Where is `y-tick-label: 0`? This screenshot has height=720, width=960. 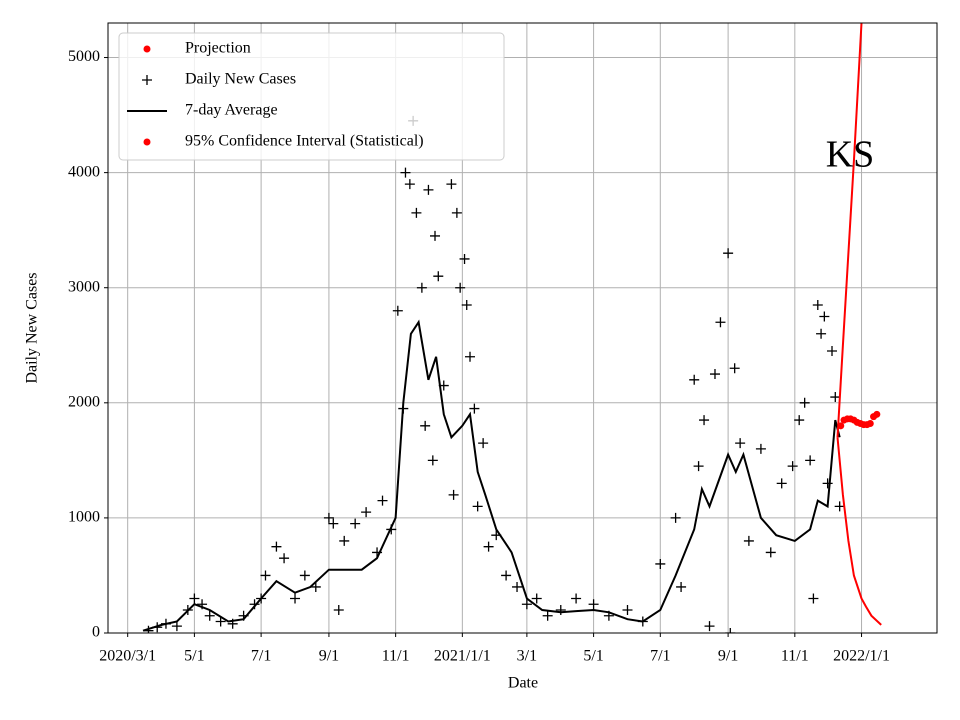 y-tick-label: 0 is located at coordinates (96, 632).